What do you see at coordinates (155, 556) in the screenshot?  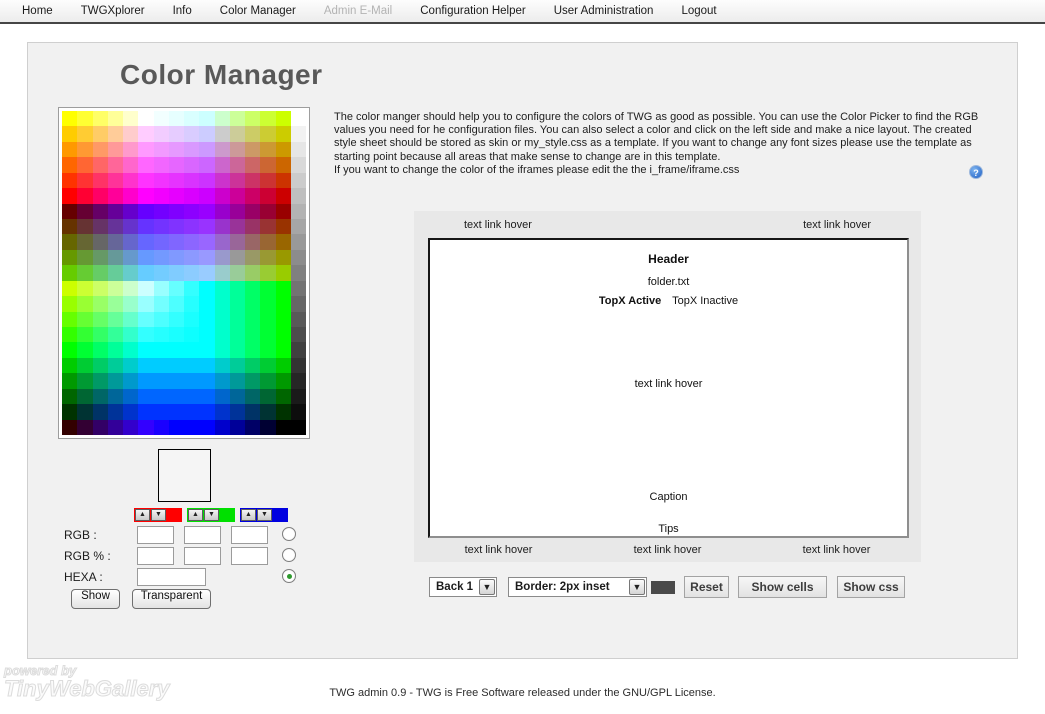 I see `rgb-percent-r-input` at bounding box center [155, 556].